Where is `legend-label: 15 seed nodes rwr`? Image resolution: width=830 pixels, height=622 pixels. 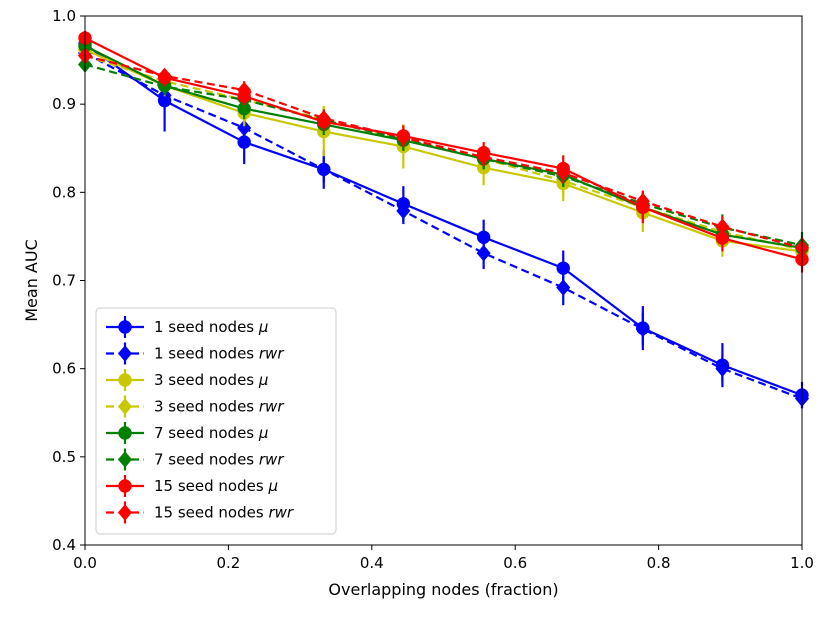
legend-label: 15 seed nodes rwr is located at coordinates (224, 513).